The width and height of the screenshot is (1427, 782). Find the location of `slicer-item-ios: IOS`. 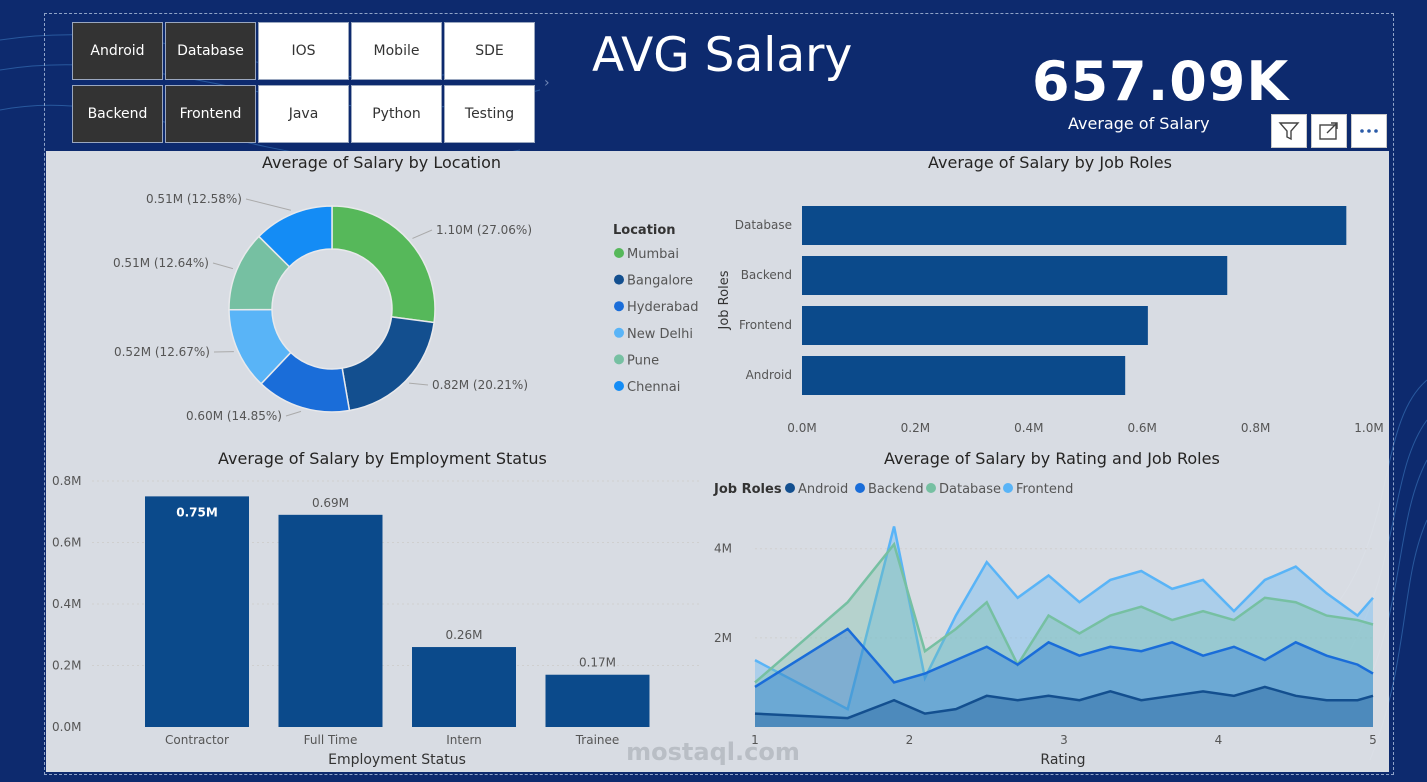

slicer-item-ios: IOS is located at coordinates (303, 51).